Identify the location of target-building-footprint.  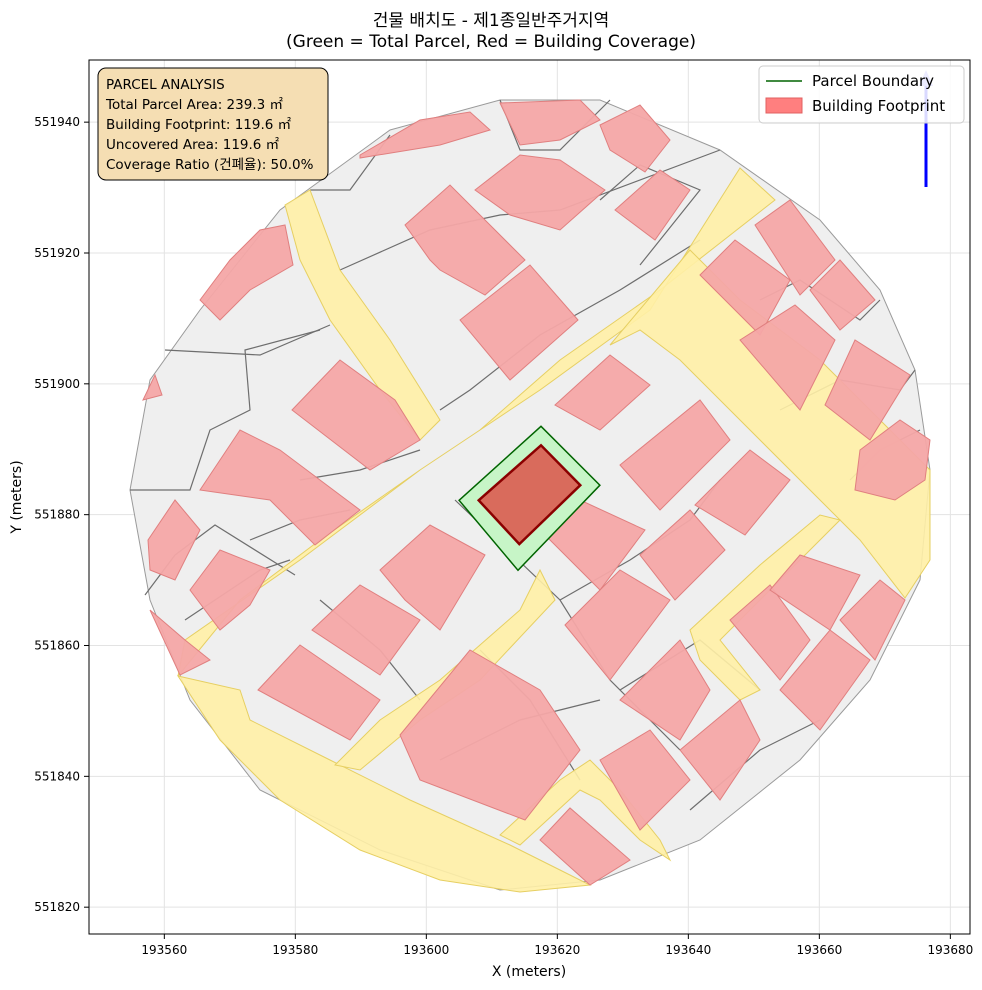
(529, 494).